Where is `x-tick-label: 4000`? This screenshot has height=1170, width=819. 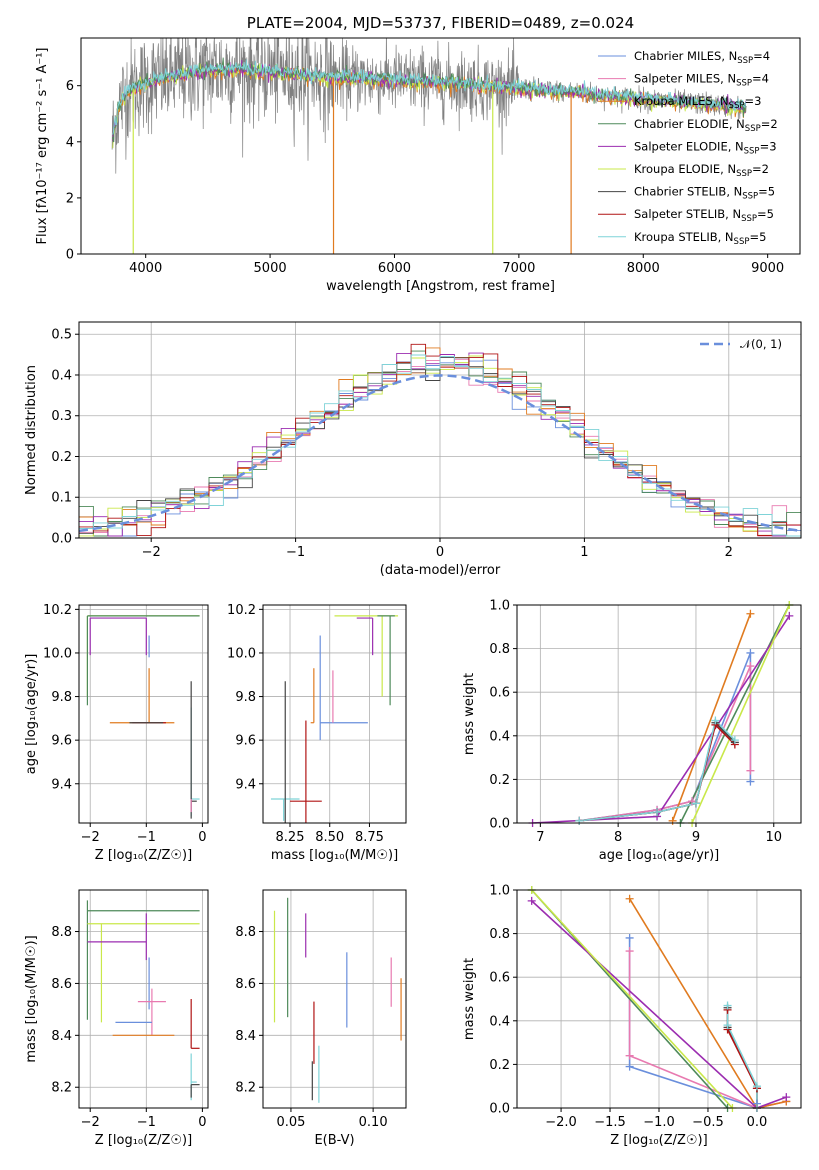 x-tick-label: 4000 is located at coordinates (145, 268).